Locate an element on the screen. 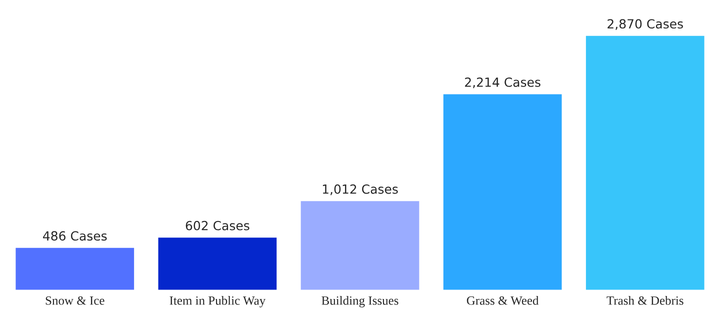  data-label: 2,870 Cases is located at coordinates (645, 24).